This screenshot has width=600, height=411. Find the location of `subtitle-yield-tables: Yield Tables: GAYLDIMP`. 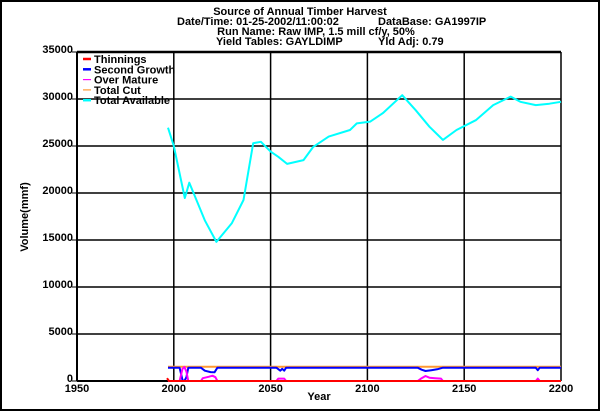

subtitle-yield-tables: Yield Tables: GAYLDIMP is located at coordinates (279, 42).